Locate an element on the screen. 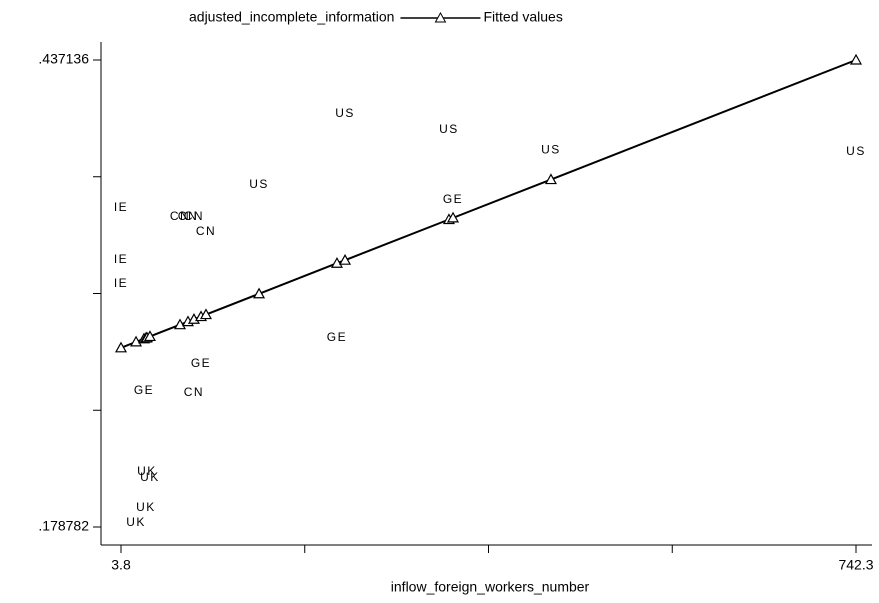 This screenshot has height=603, width=879. legend-marker is located at coordinates (440, 17).